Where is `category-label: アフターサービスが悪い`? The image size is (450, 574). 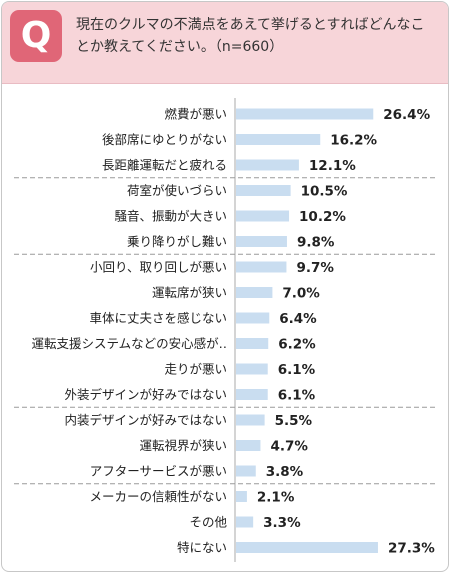 category-label: アフターサービスが悪い is located at coordinates (158, 471).